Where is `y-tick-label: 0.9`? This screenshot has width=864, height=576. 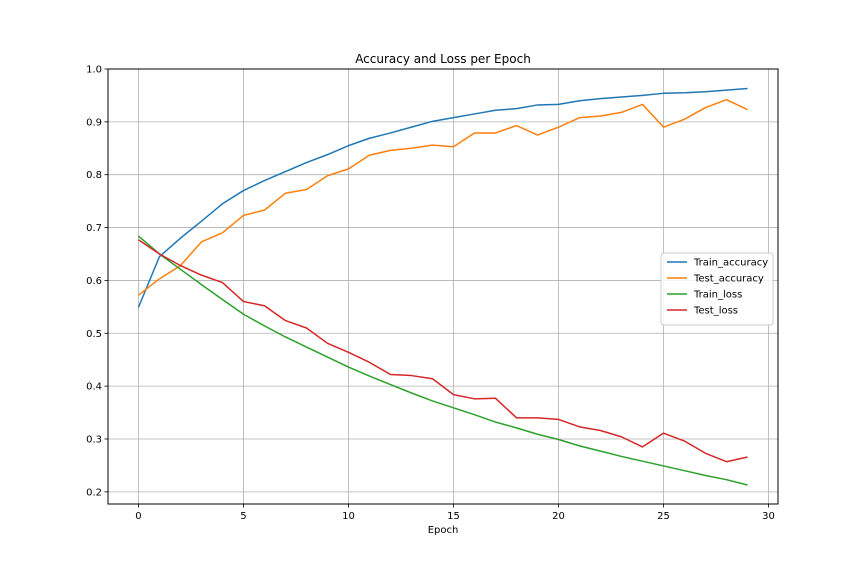 y-tick-label: 0.9 is located at coordinates (94, 122).